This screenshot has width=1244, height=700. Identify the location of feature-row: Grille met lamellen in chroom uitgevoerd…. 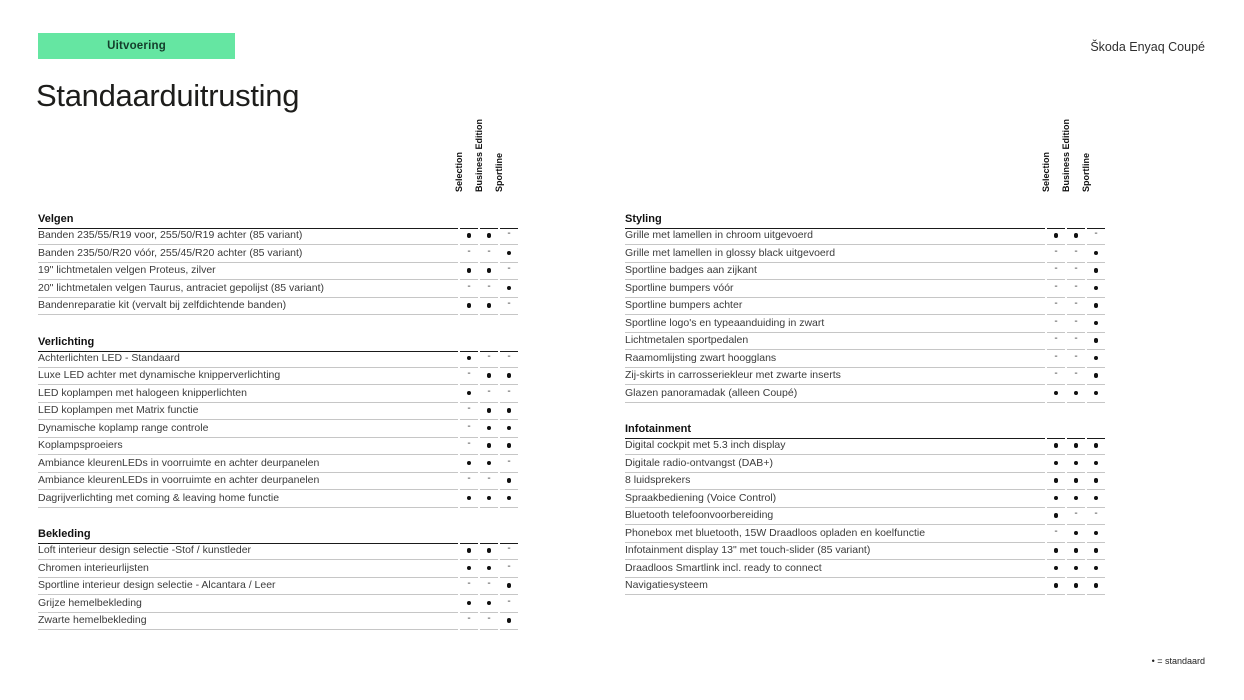
(865, 236).